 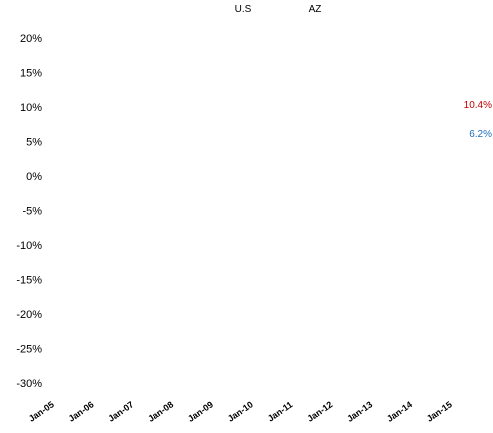 I want to click on series-end-label: 10.4%, so click(x=478, y=105).